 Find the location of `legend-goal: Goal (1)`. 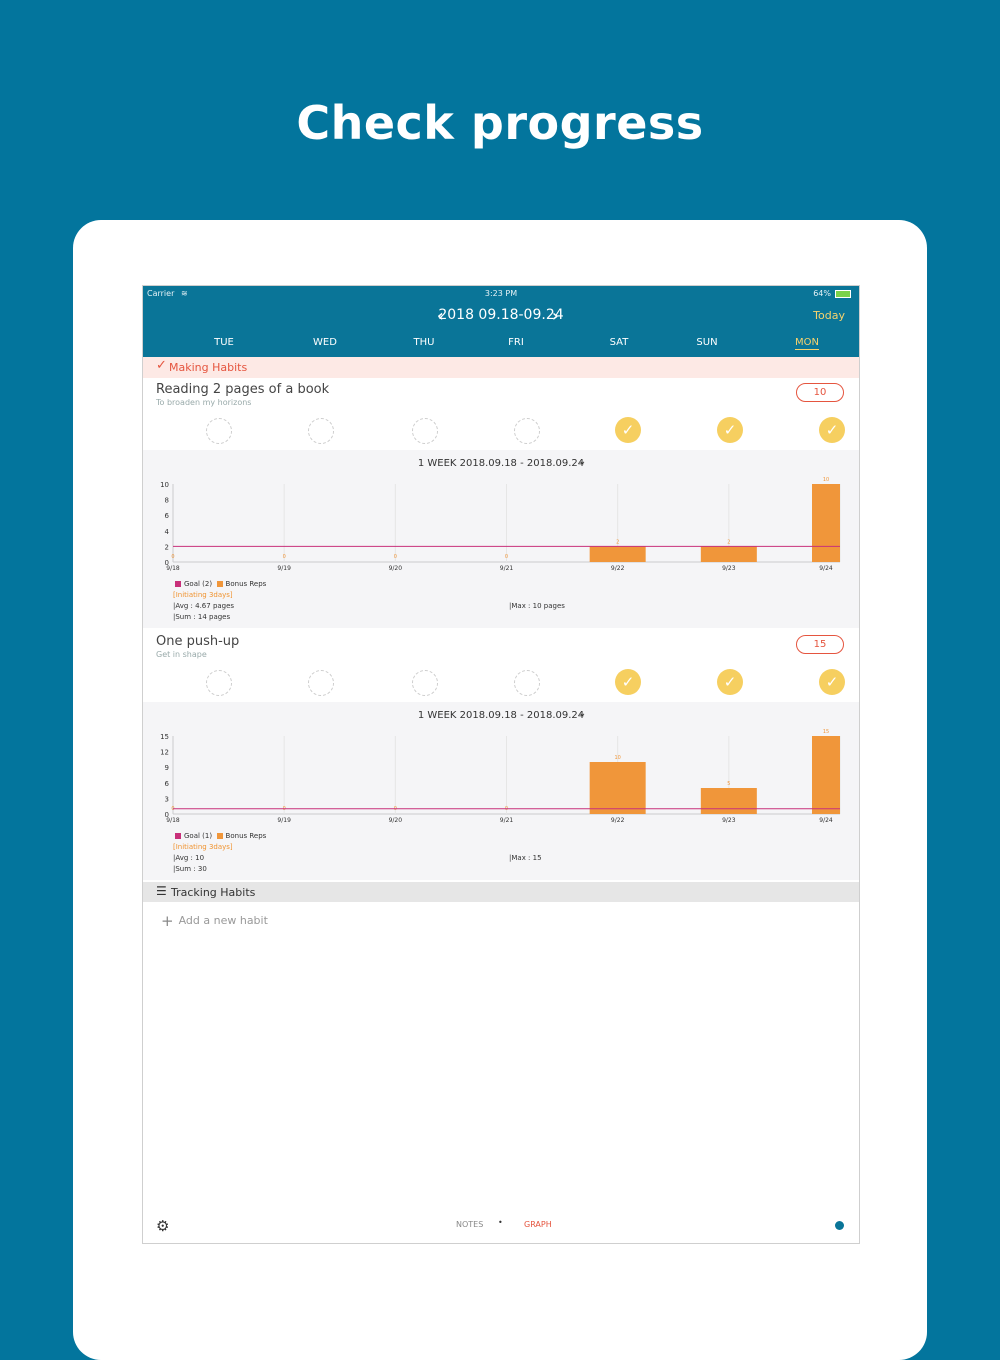

legend-goal: Goal (1) is located at coordinates (198, 836).